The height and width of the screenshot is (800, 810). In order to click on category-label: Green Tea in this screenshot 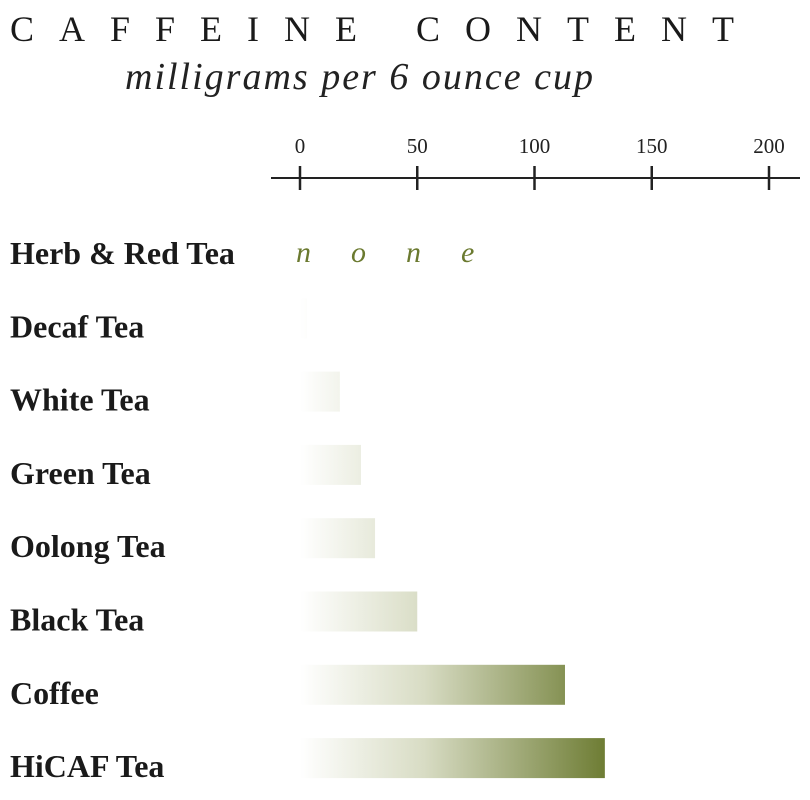, I will do `click(80, 473)`.